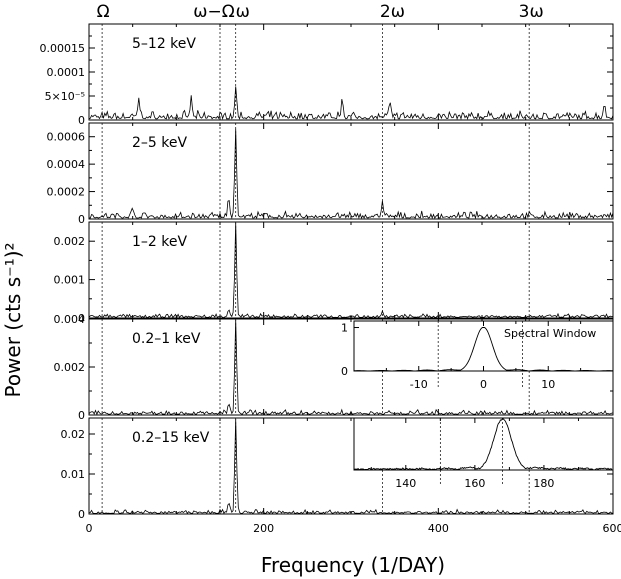 The width and height of the screenshot is (621, 579). I want to click on band-label: 1–2 keV, so click(159, 242).